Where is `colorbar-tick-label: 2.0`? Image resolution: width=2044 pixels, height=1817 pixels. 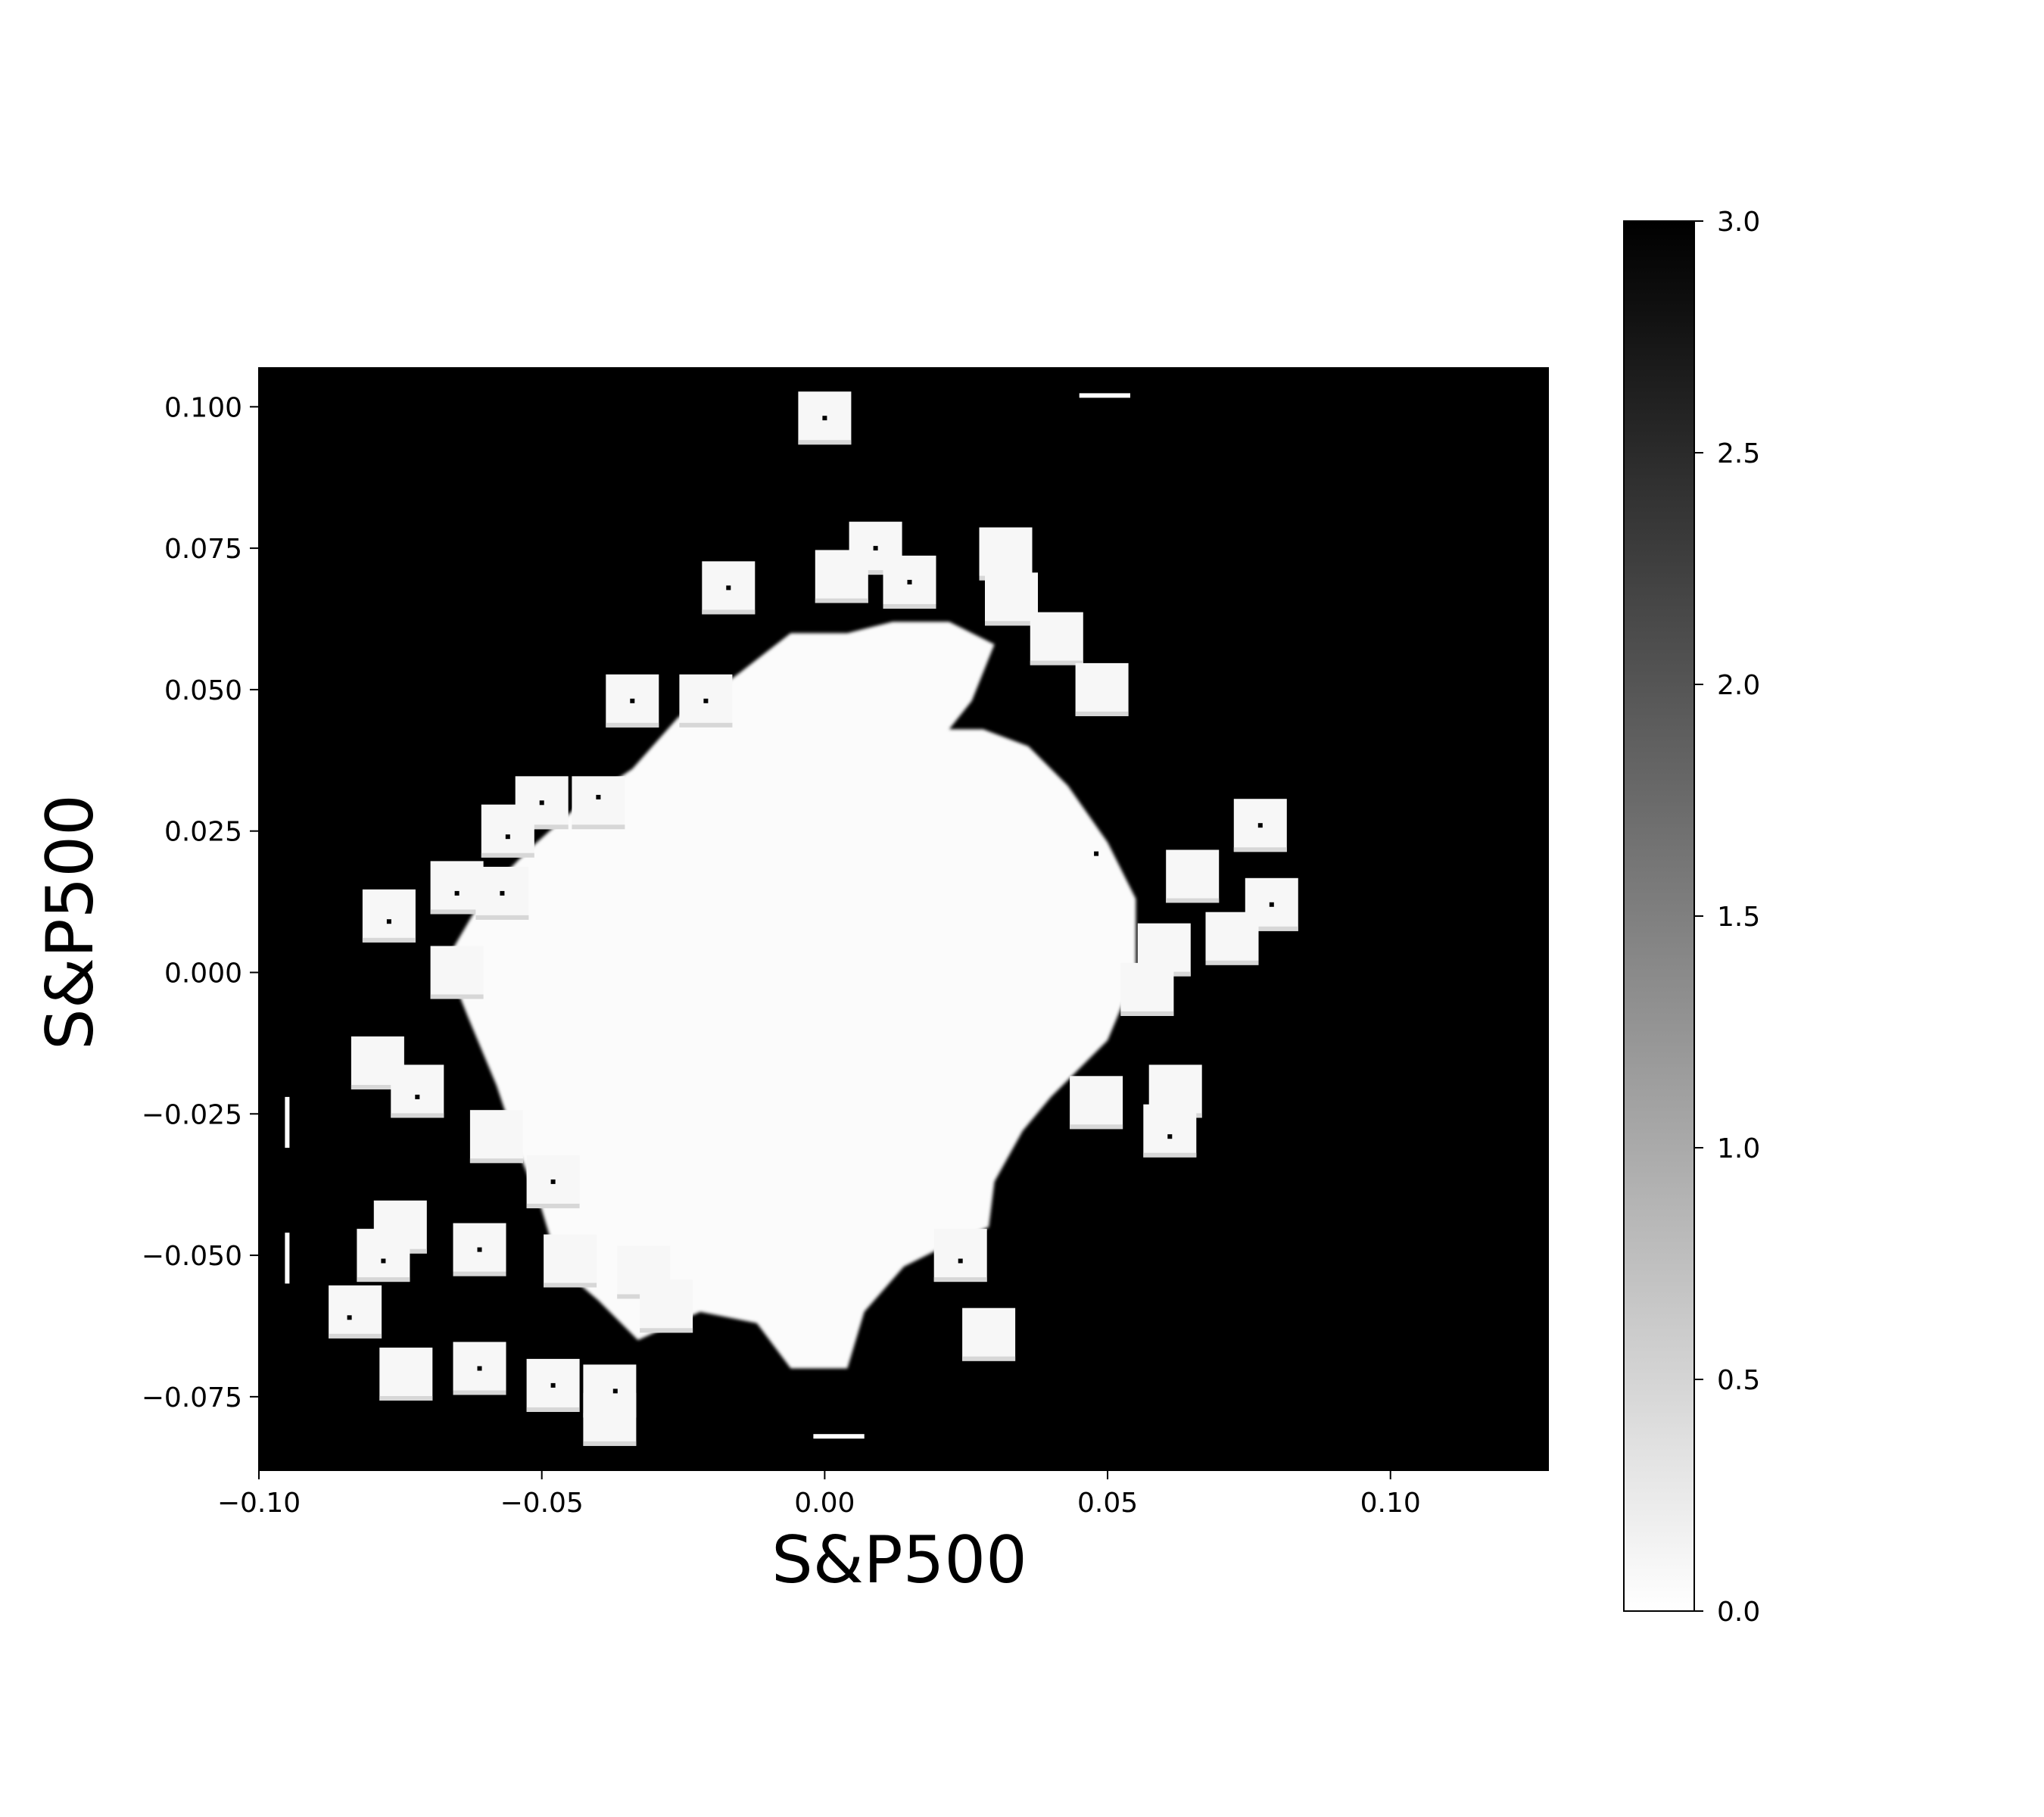
colorbar-tick-label: 2.0 is located at coordinates (1738, 685).